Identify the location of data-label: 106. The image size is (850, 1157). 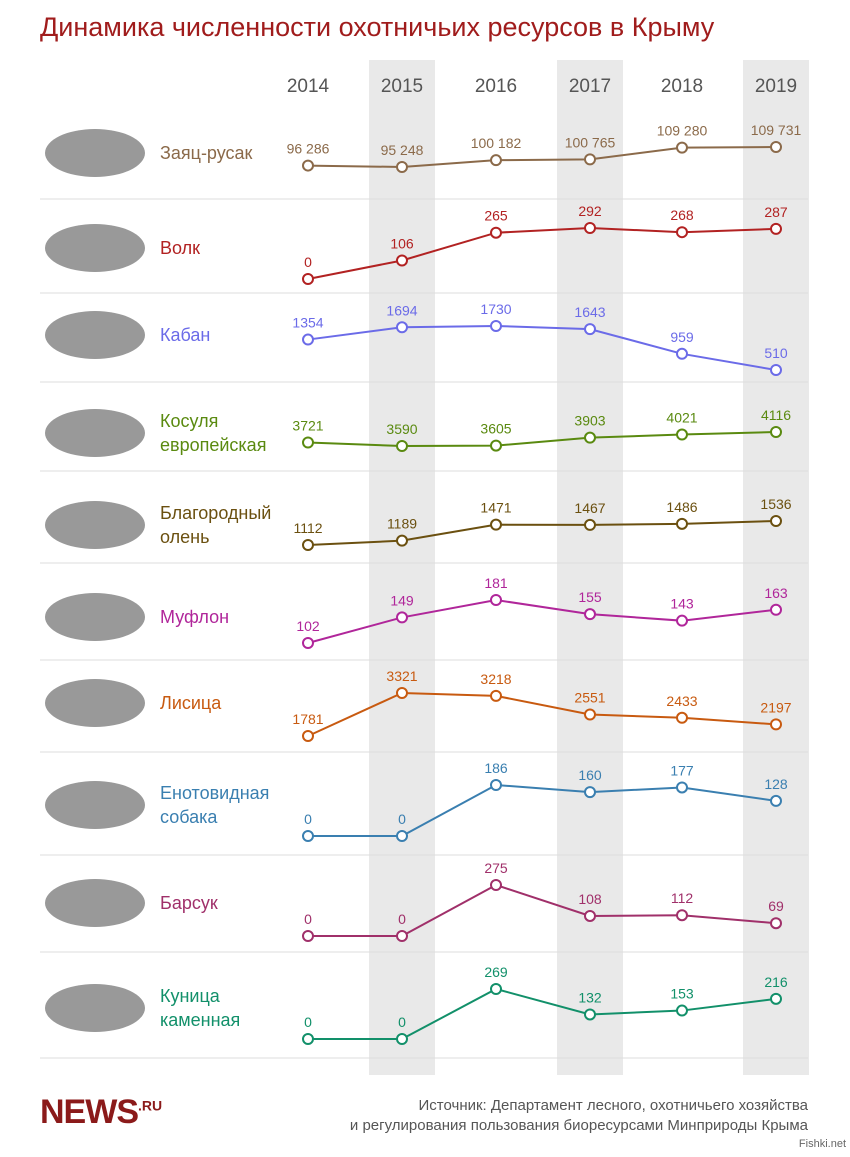
(402, 243).